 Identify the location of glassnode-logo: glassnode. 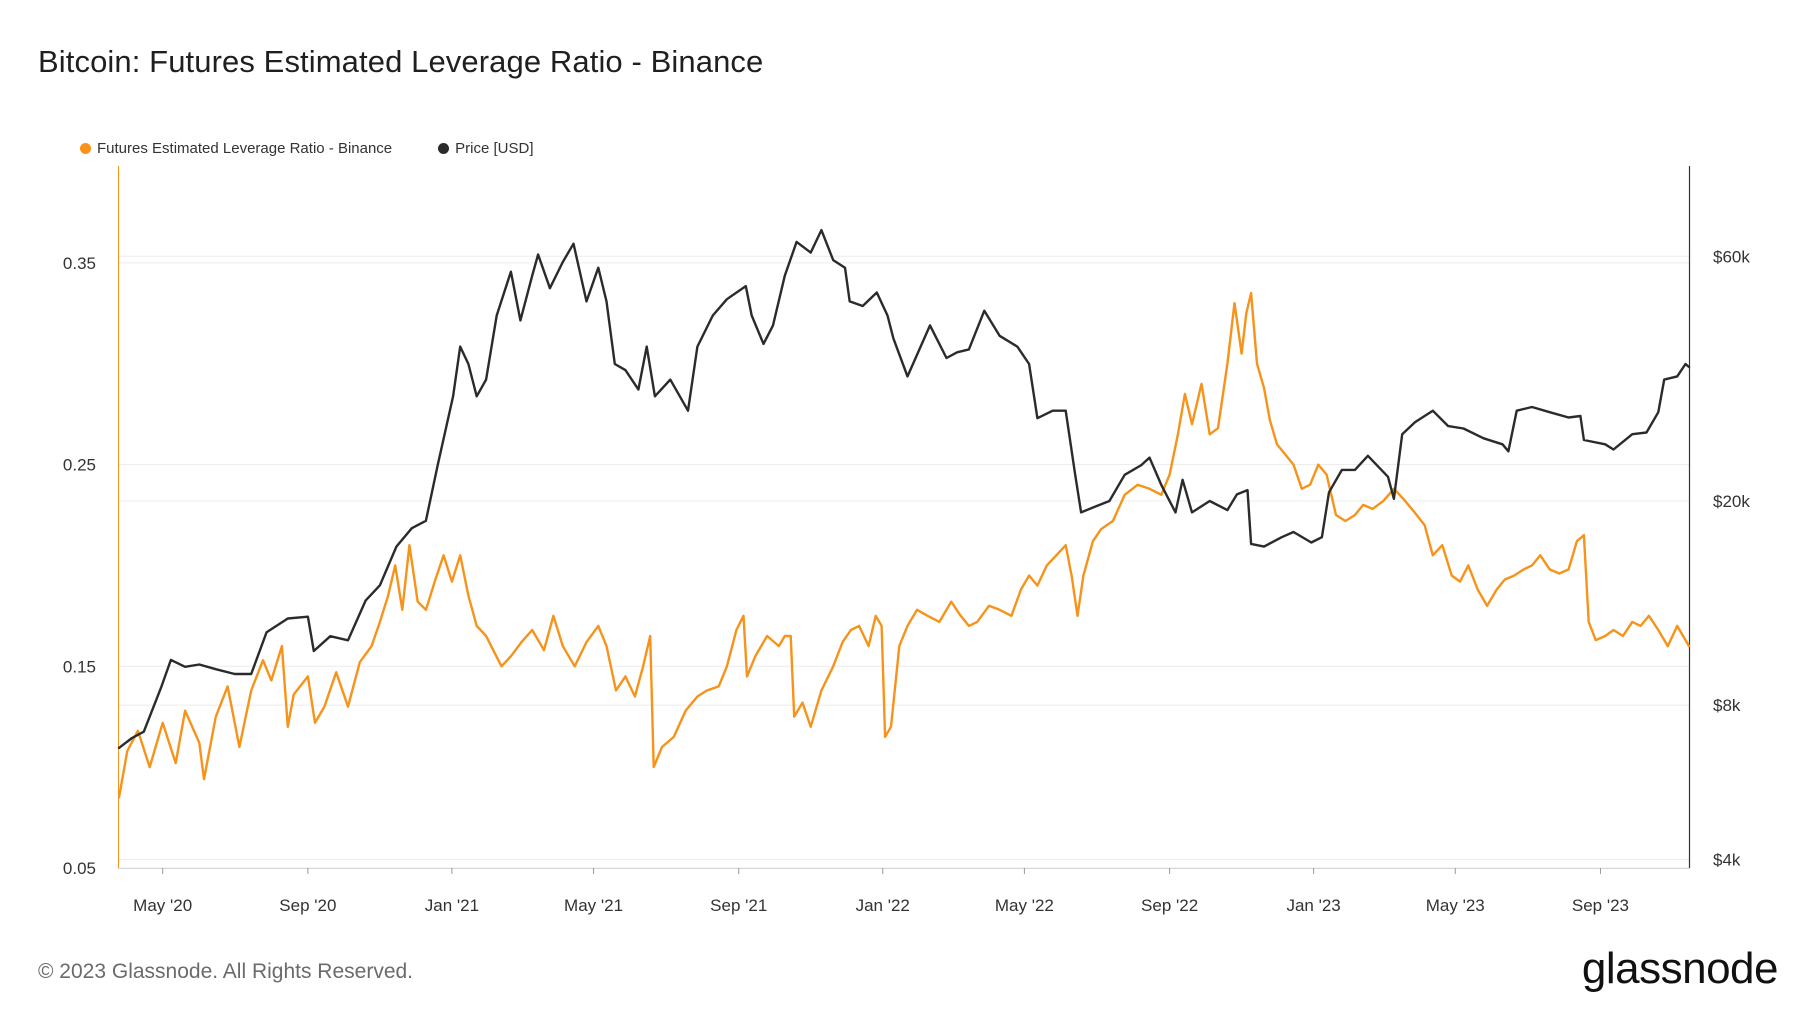
(1680, 968).